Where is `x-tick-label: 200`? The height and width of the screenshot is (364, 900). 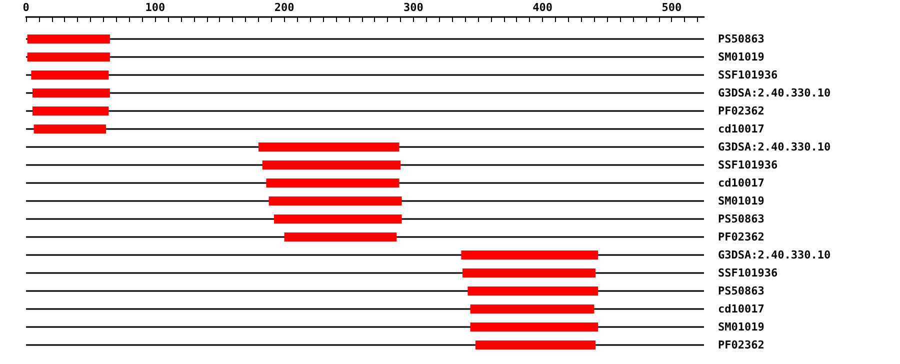 x-tick-label: 200 is located at coordinates (284, 7).